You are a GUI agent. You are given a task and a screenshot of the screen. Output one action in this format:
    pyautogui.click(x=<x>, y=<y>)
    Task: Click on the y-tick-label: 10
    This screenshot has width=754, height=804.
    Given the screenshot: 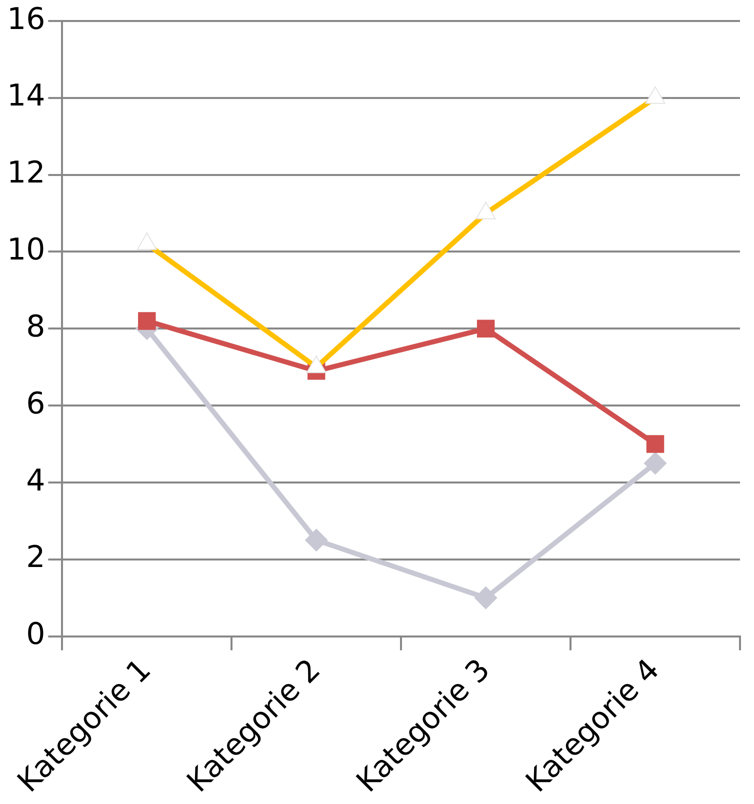 What is the action you would take?
    pyautogui.click(x=26, y=250)
    